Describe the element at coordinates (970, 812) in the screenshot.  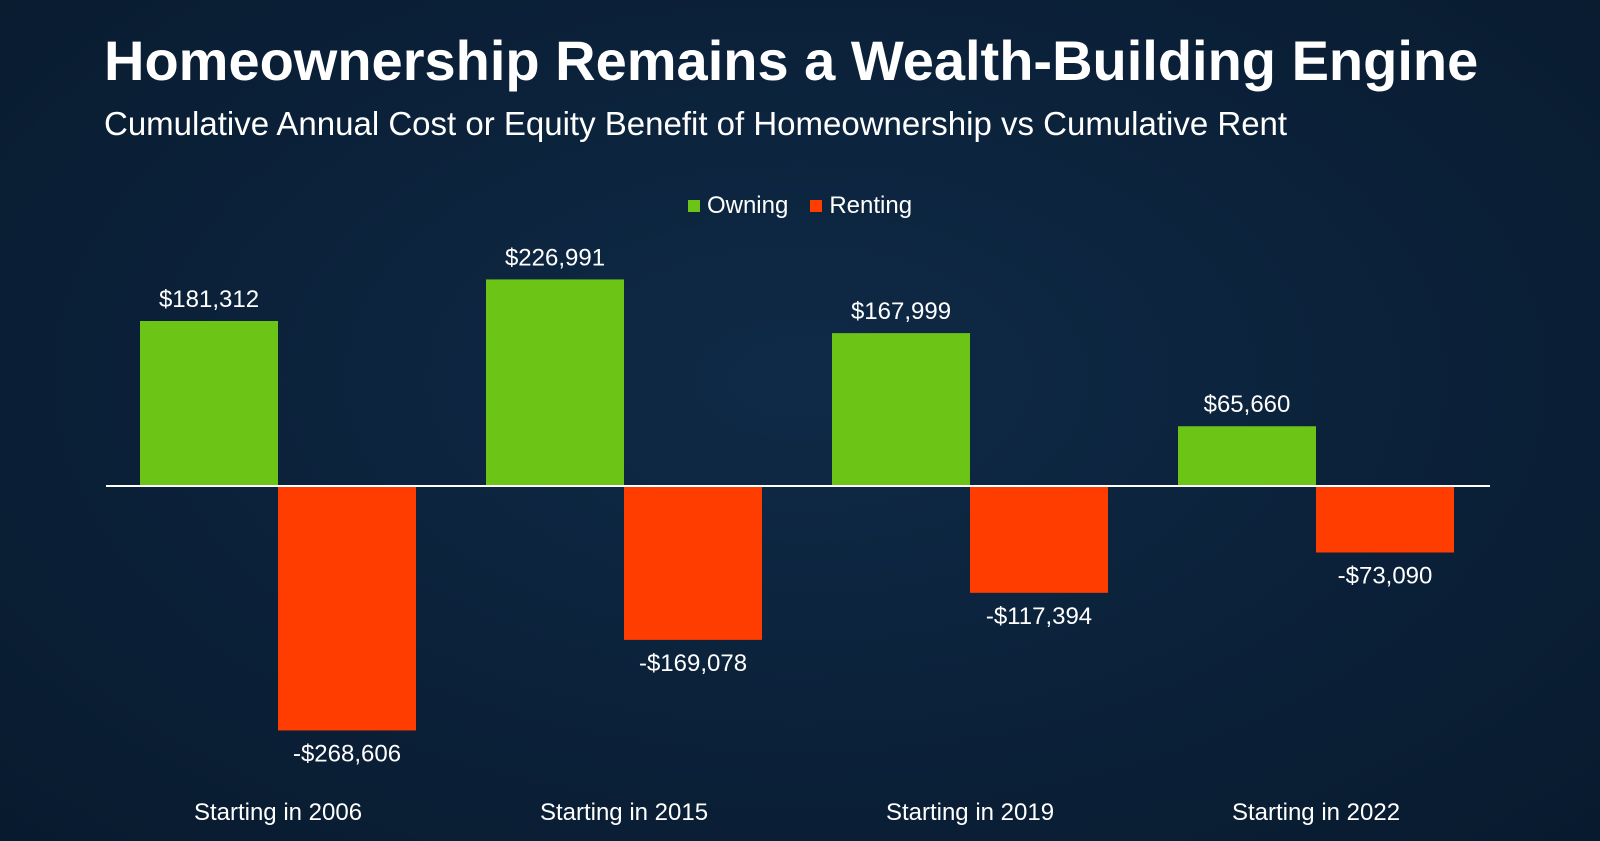
I see `category-label-3: Starting in 2019` at that location.